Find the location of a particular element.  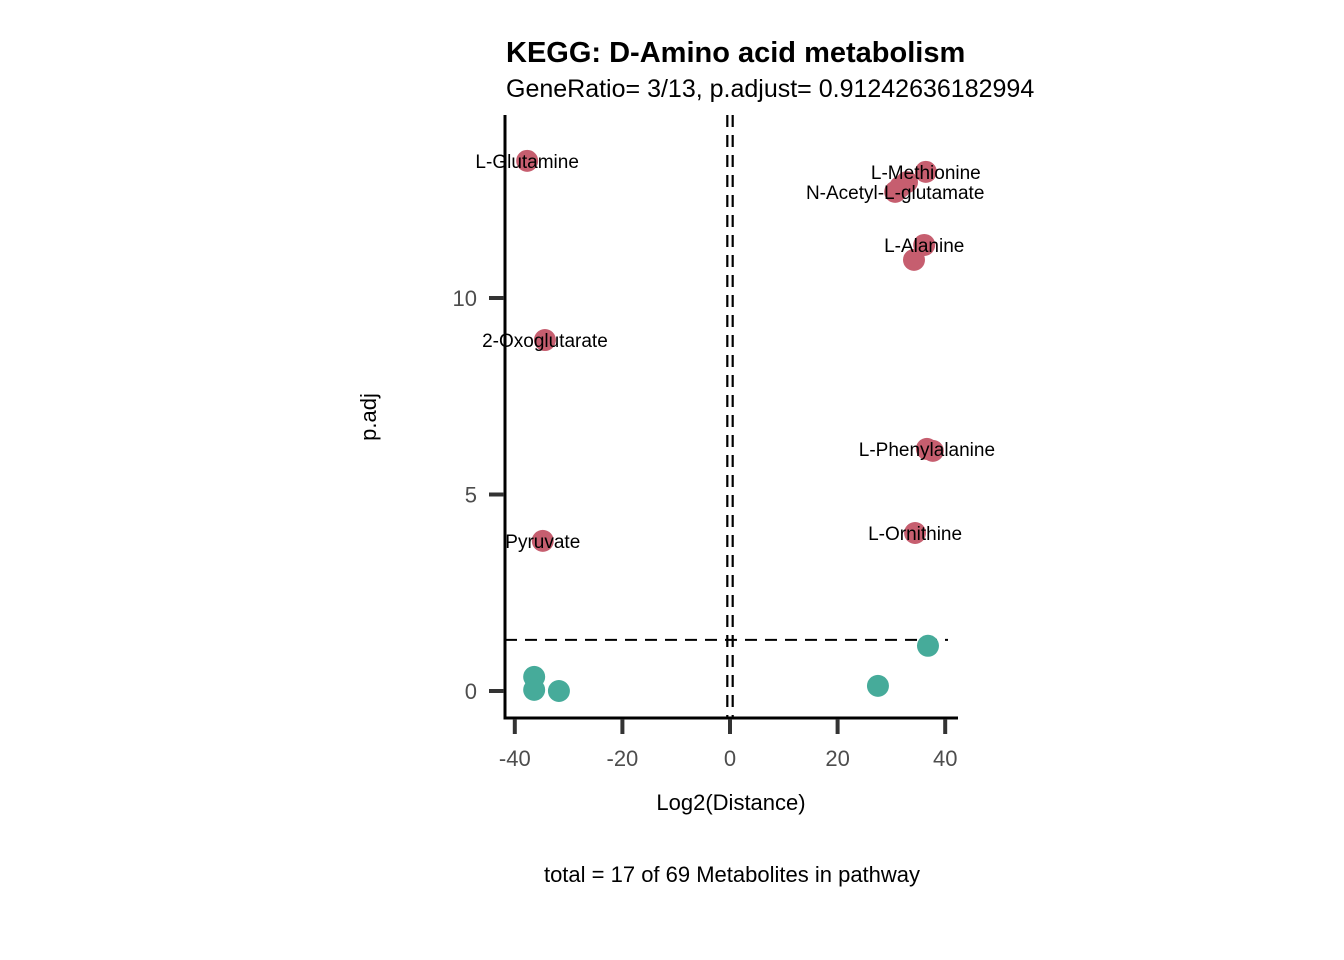

point-label: L-Ornithine is located at coordinates (915, 534).